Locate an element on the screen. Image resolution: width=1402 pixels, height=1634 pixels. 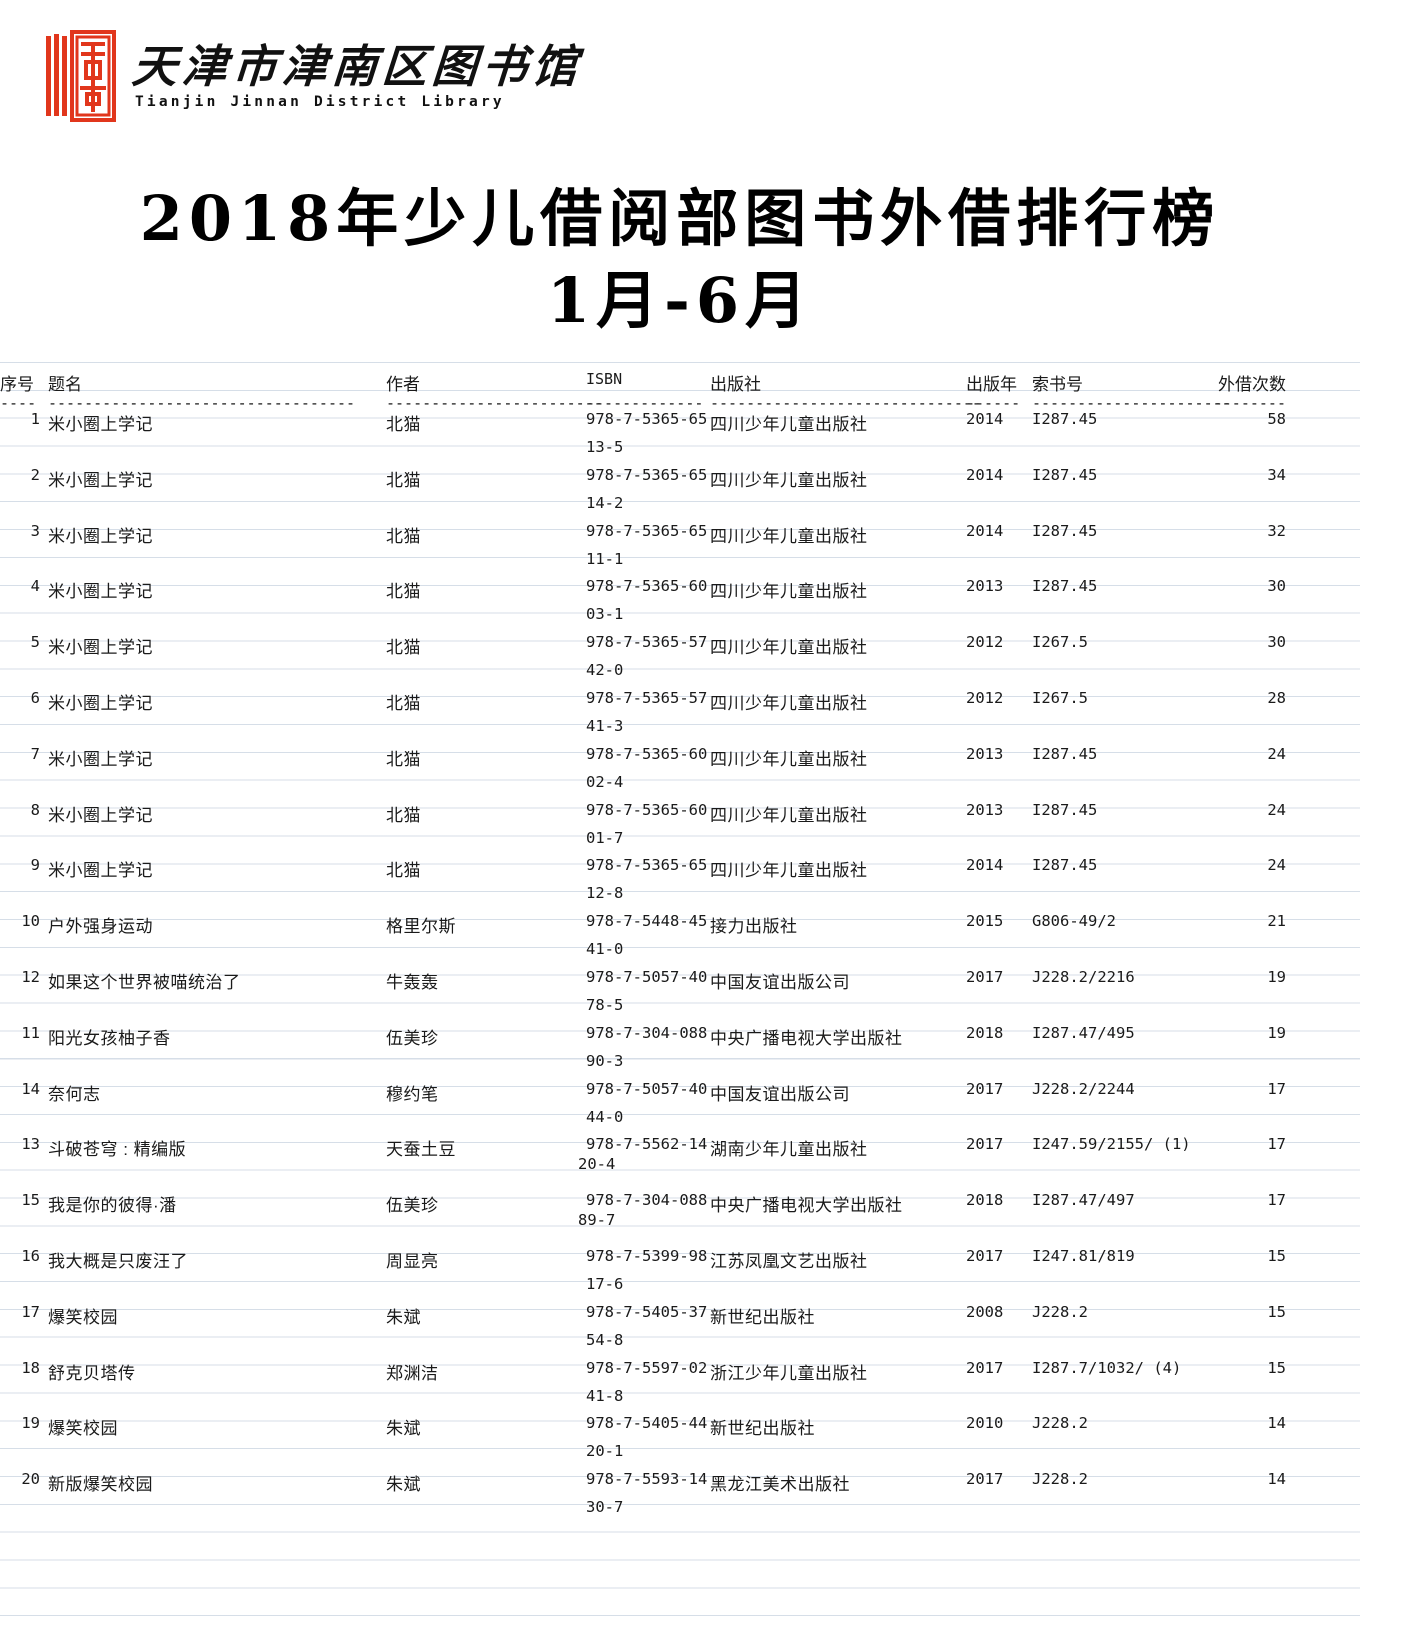
cell-year: 2017 is located at coordinates (985, 1367).